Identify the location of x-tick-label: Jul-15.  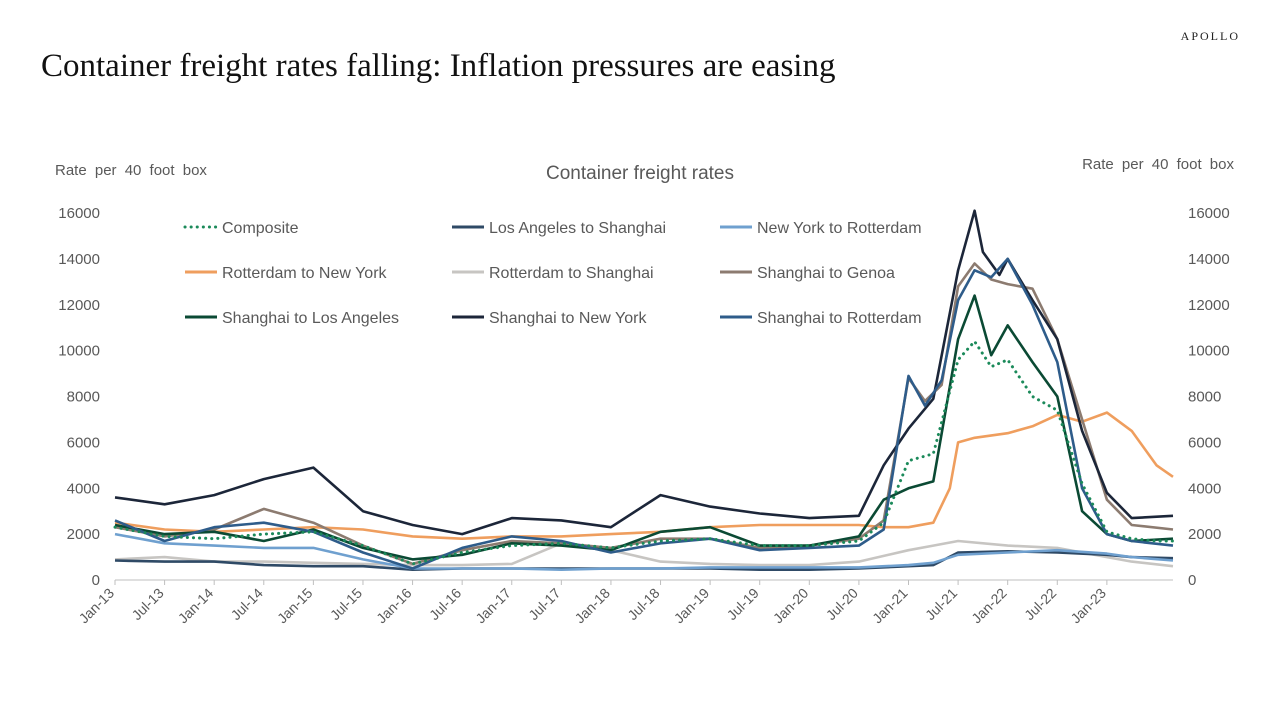
(346, 604).